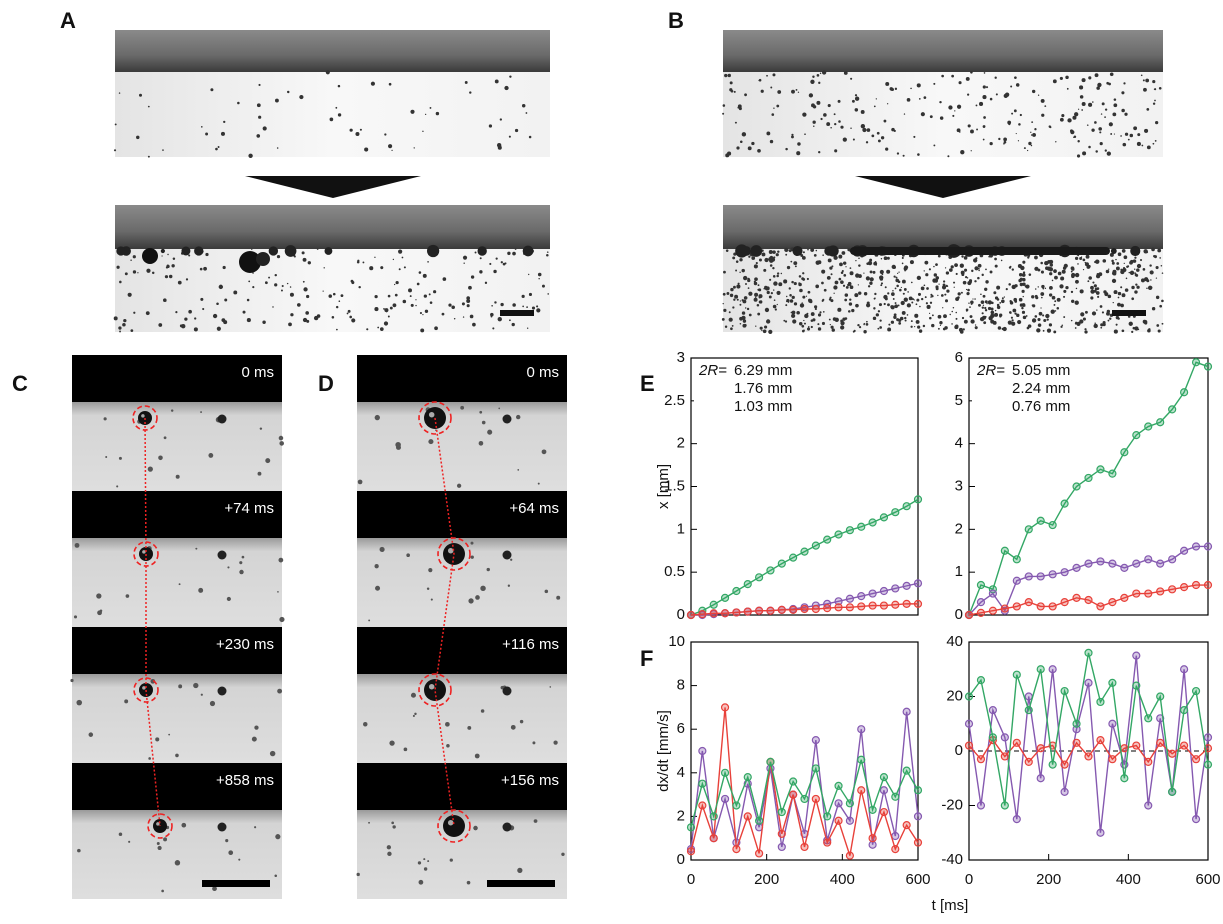  What do you see at coordinates (1088, 752) in the screenshot?
I see `series-line` at bounding box center [1088, 752].